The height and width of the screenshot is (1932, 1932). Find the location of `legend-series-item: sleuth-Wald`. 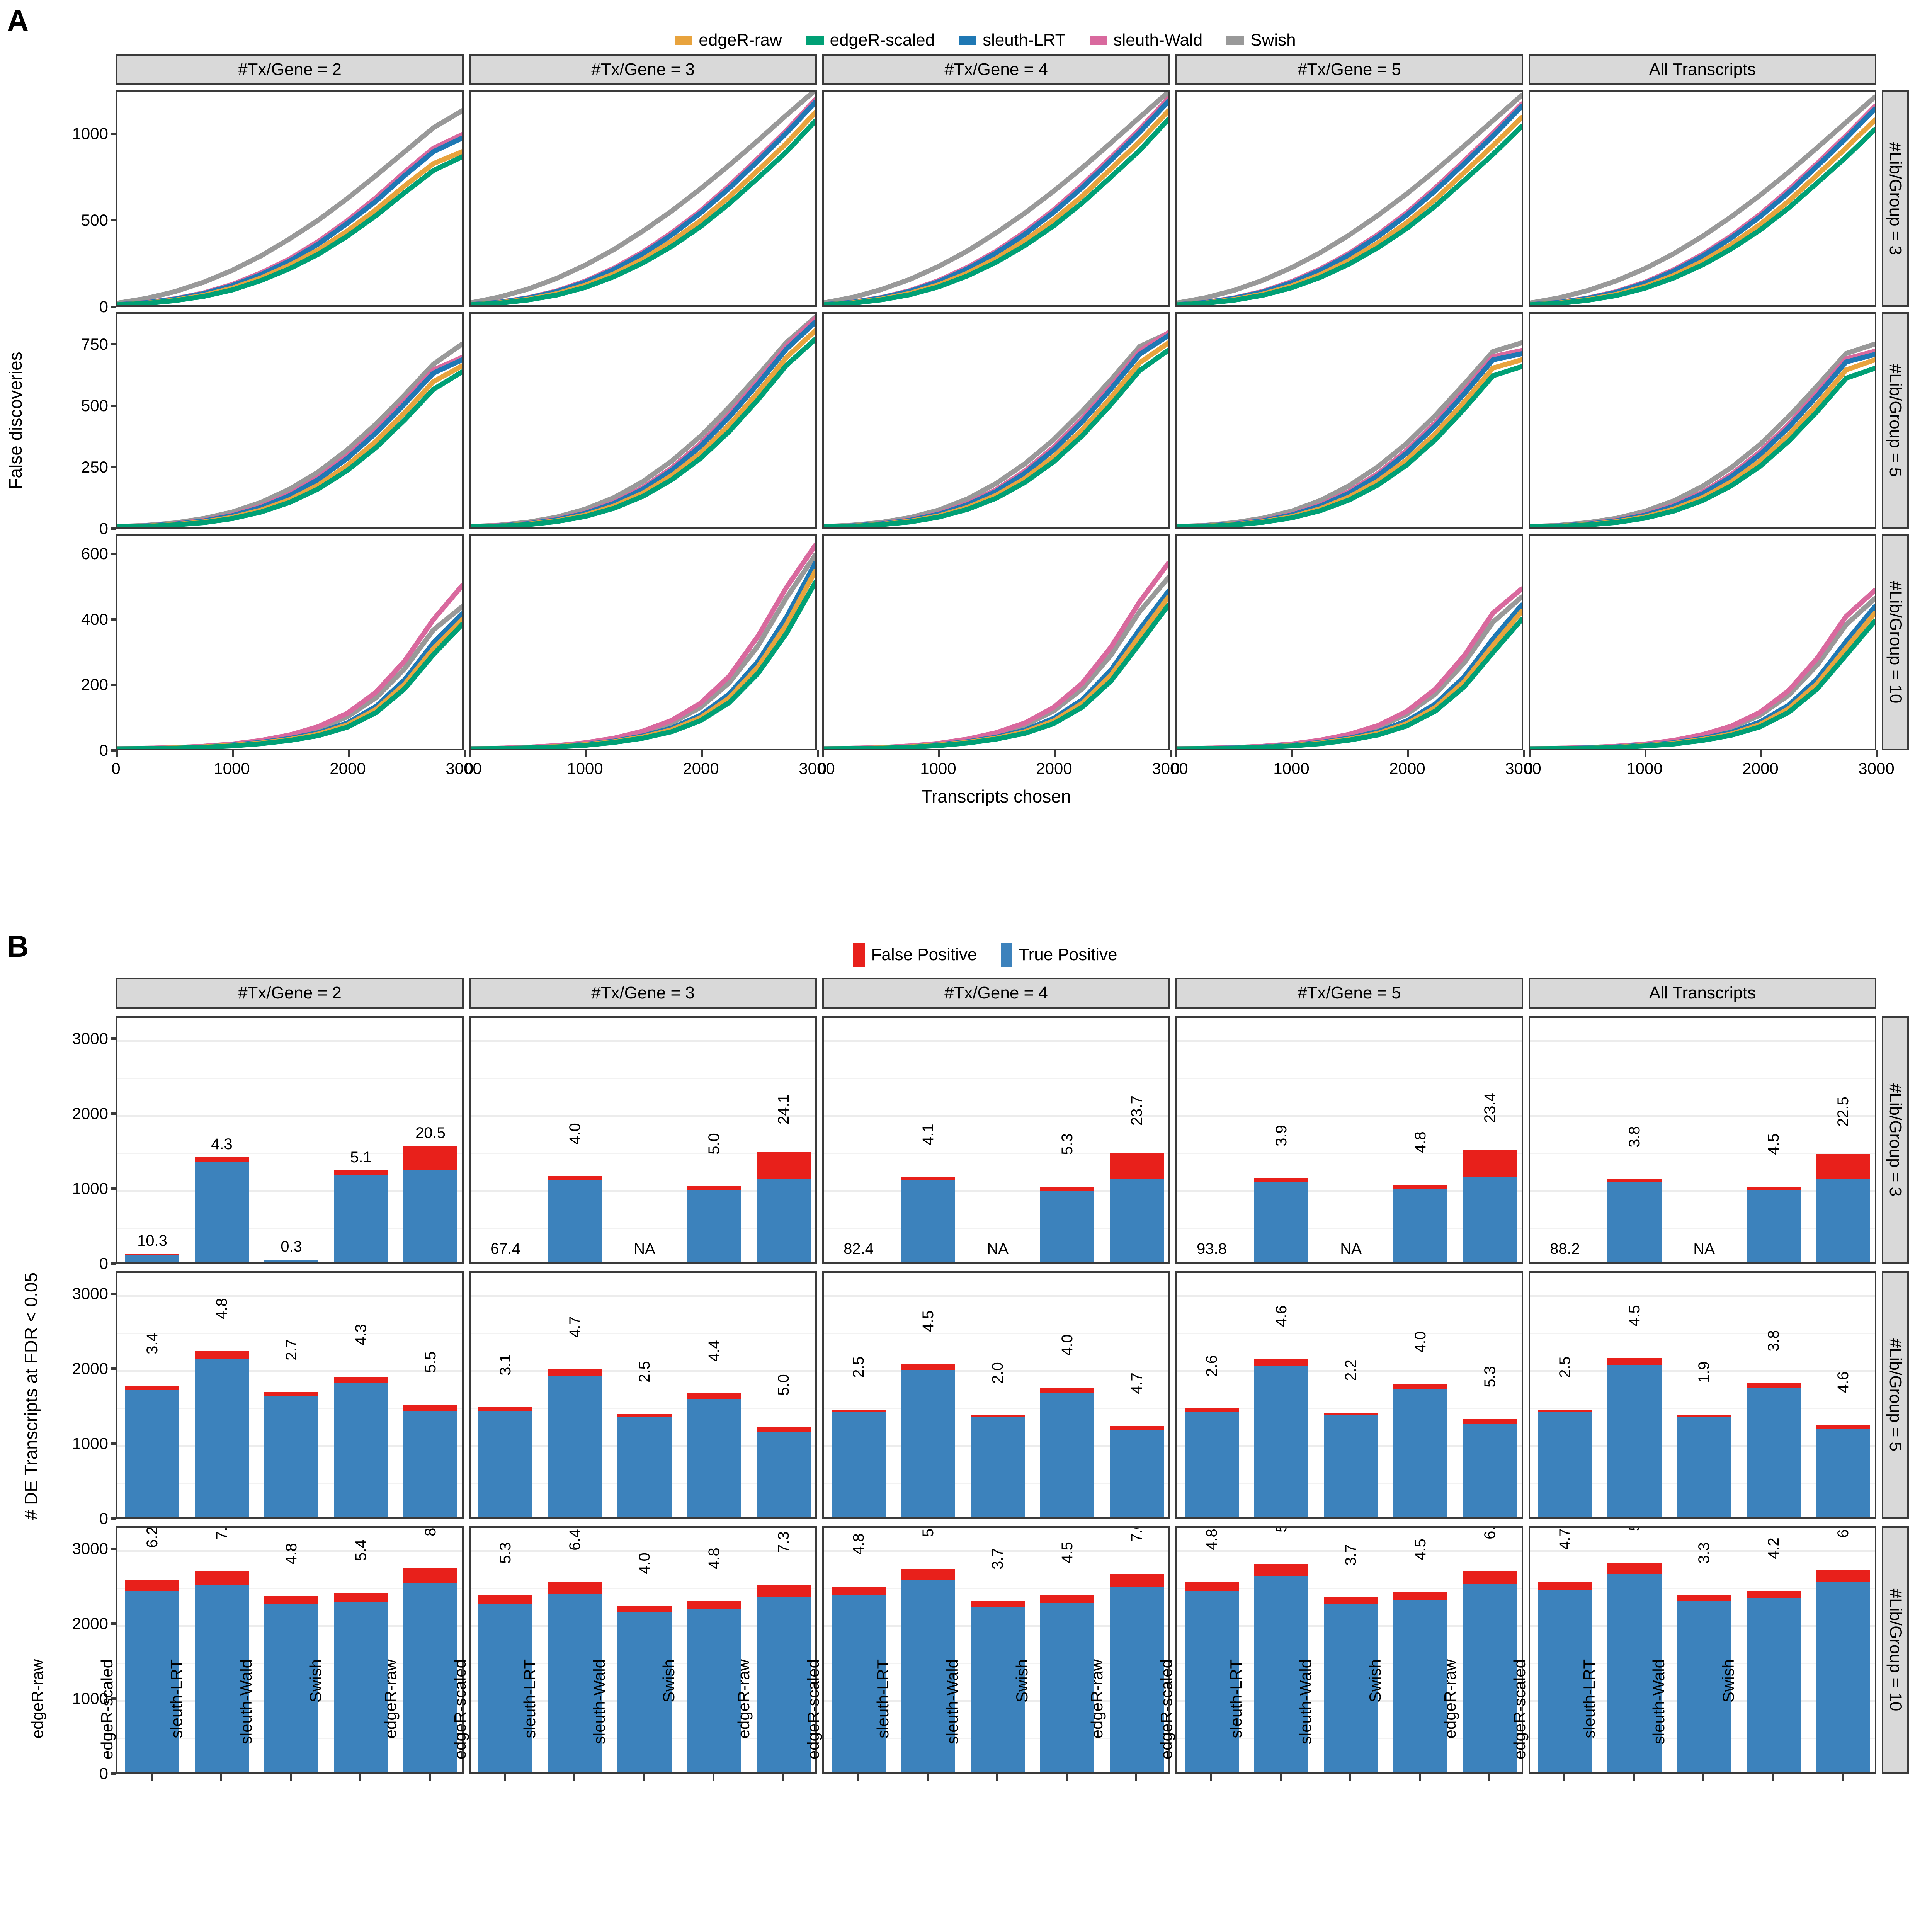

legend-series-item: sleuth-Wald is located at coordinates (1145, 41).